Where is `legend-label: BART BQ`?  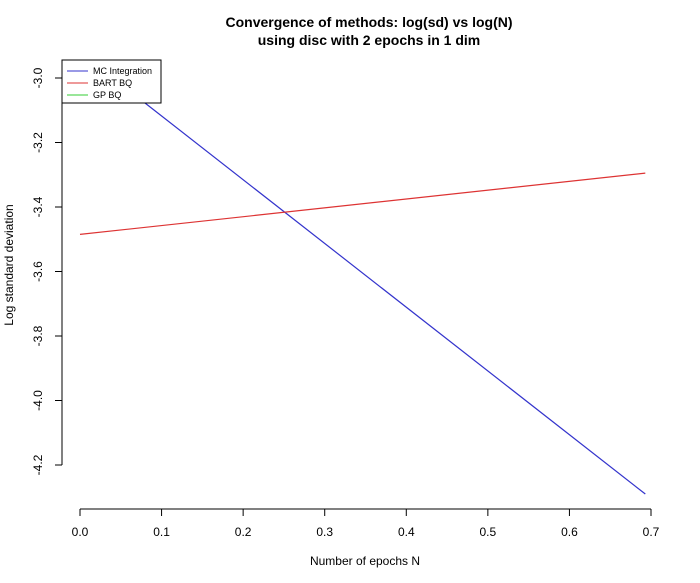 legend-label: BART BQ is located at coordinates (112, 83).